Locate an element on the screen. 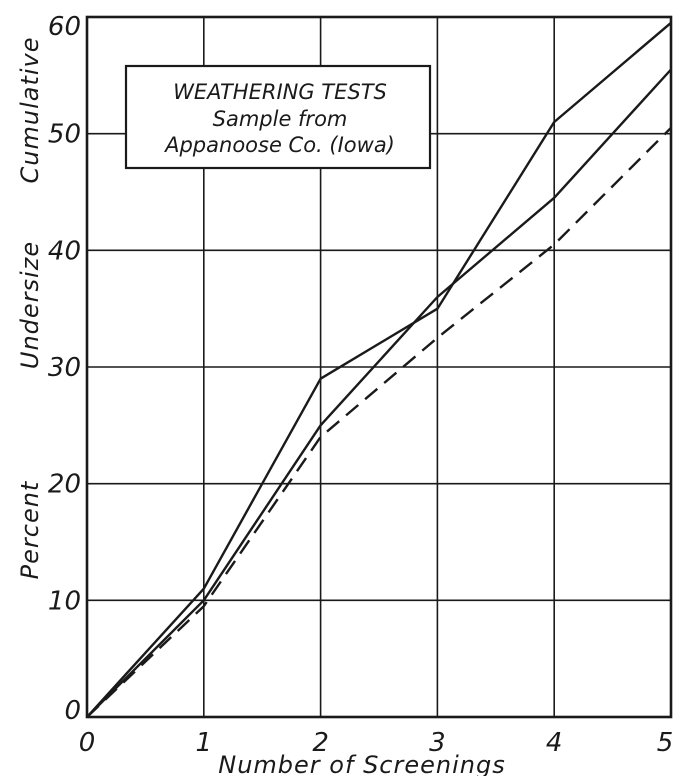 The width and height of the screenshot is (679, 776). x-tick-label: 4 is located at coordinates (554, 743).